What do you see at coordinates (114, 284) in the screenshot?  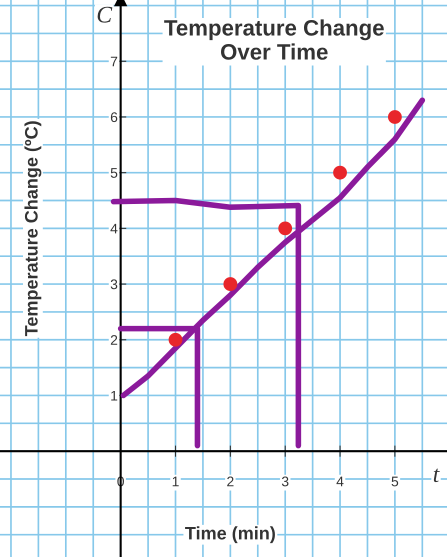 I see `y-tick-label: 3` at bounding box center [114, 284].